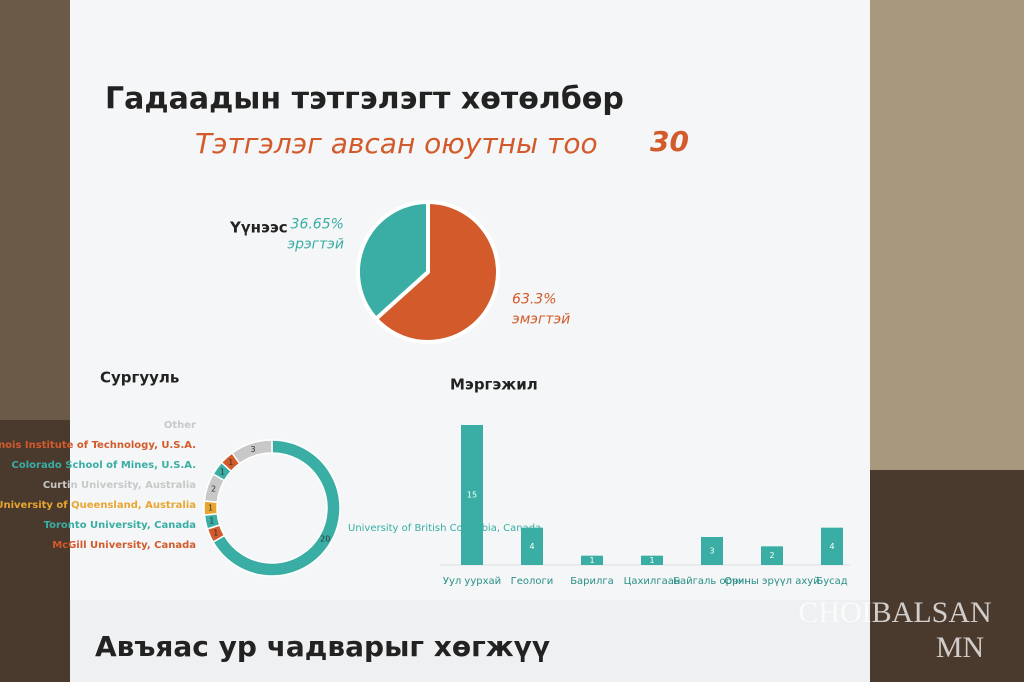  Describe the element at coordinates (258, 228) in the screenshot. I see `chart-title: Үүнээс` at that location.